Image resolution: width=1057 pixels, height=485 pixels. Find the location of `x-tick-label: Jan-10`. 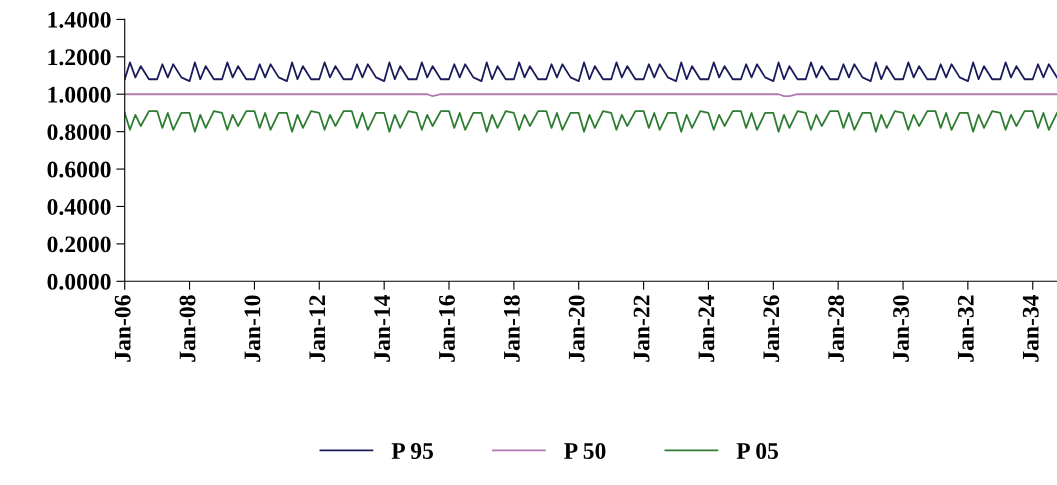

x-tick-label: Jan-10 is located at coordinates (252, 328).